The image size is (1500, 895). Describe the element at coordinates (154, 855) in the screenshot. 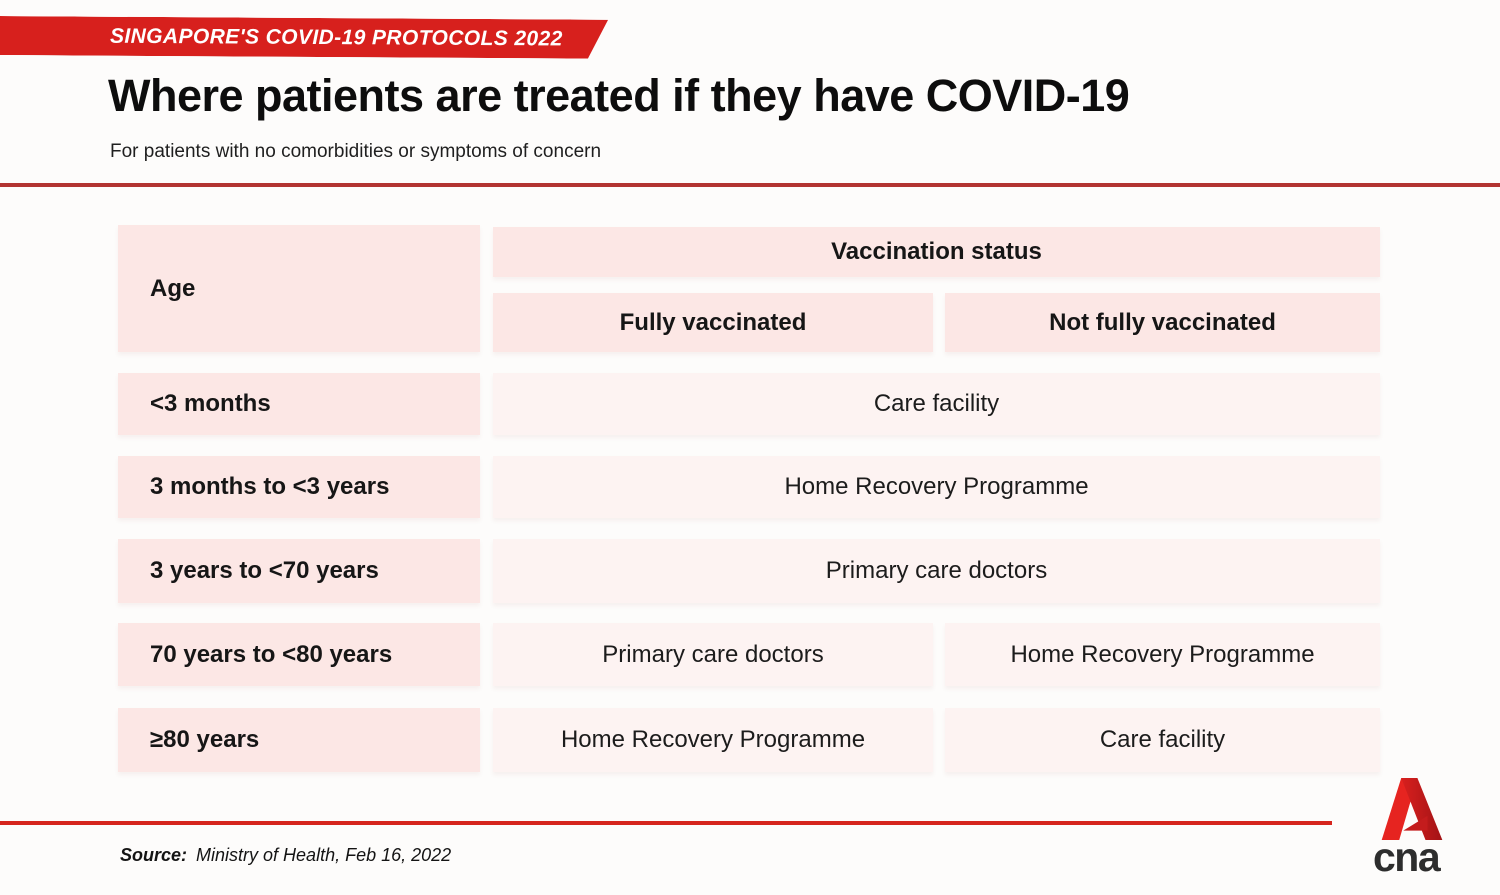

I see `source-label: Source:` at that location.